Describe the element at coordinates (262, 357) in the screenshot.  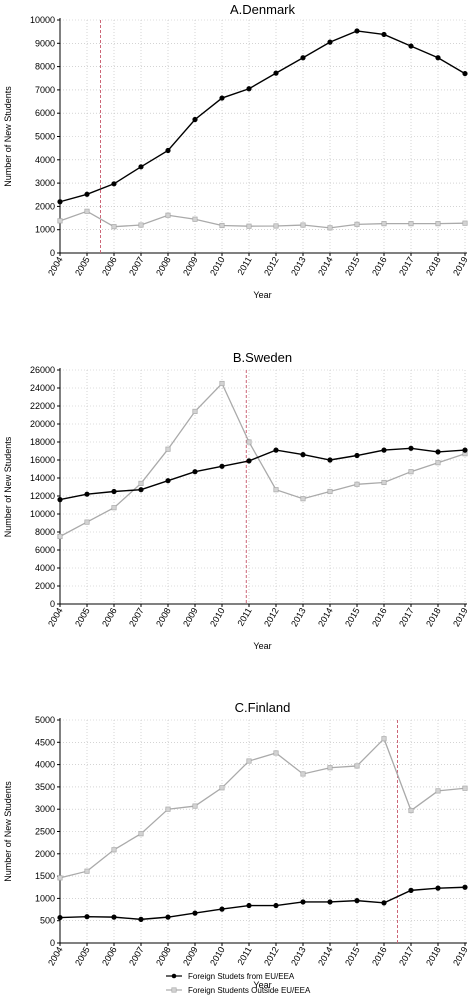
I see `chart-title: B.Sweden` at that location.